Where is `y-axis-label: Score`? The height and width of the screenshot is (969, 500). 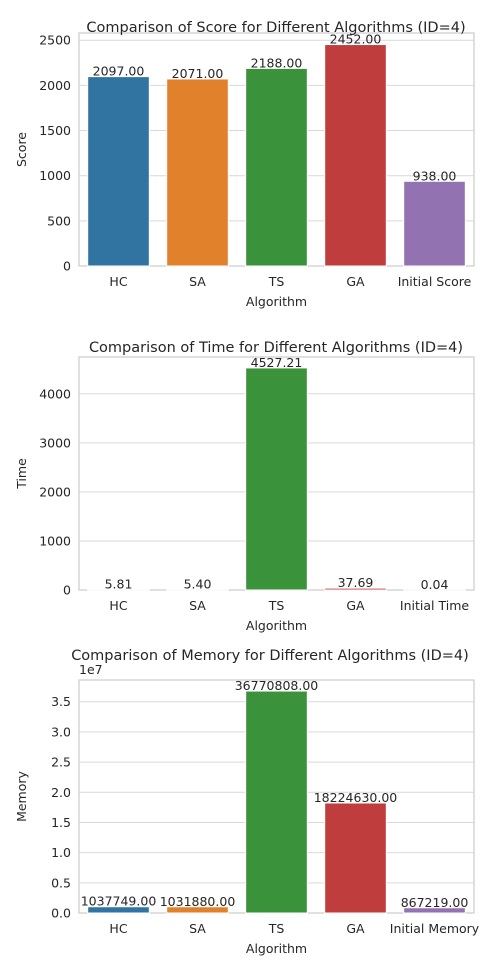 y-axis-label: Score is located at coordinates (21, 149).